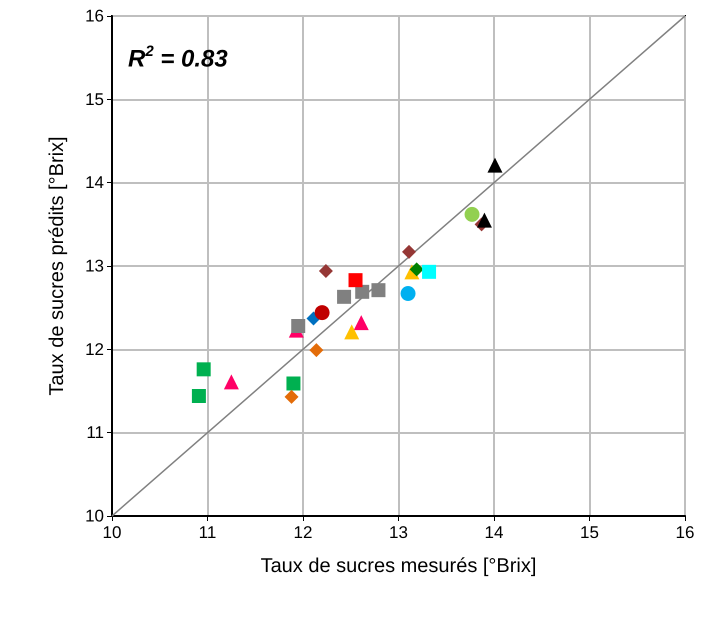 The image size is (701, 623). Describe the element at coordinates (94, 349) in the screenshot. I see `y-tick-label: 12` at that location.